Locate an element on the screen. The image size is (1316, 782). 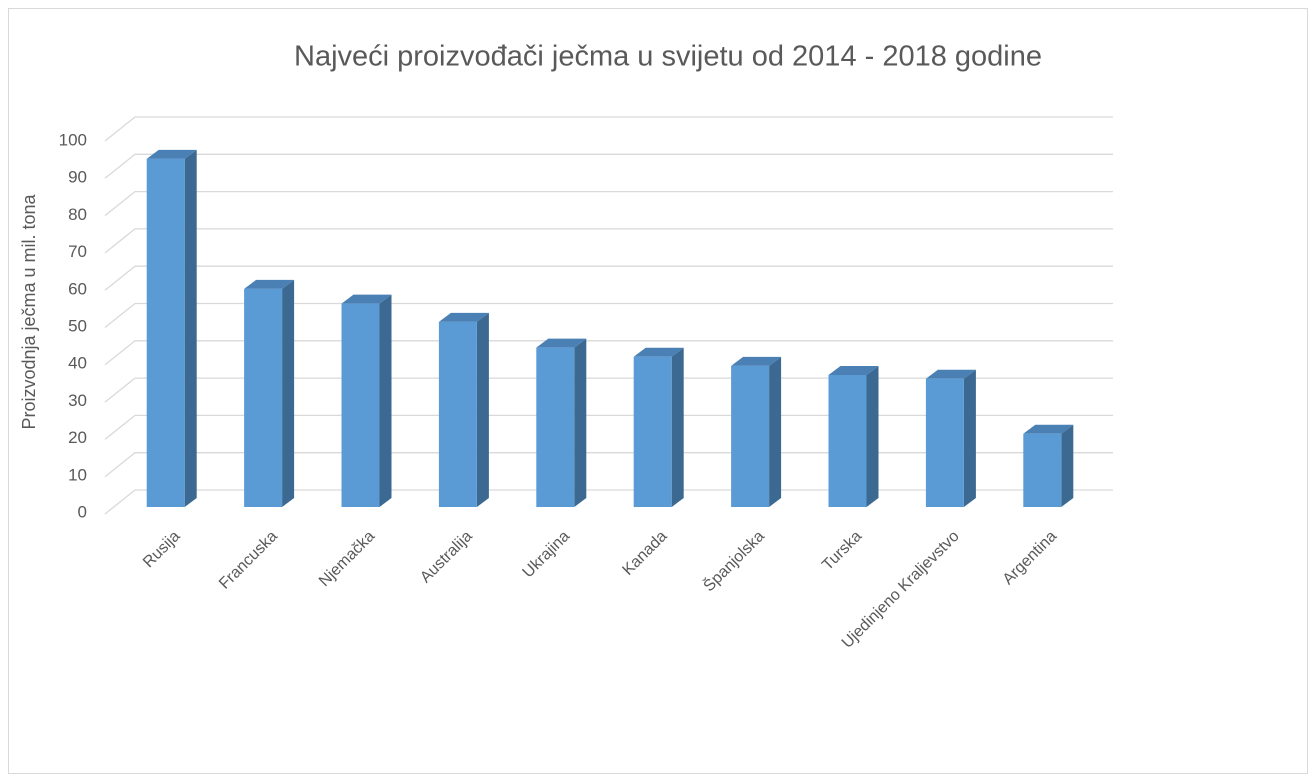
y-tick-label: 60 is located at coordinates (77, 288).